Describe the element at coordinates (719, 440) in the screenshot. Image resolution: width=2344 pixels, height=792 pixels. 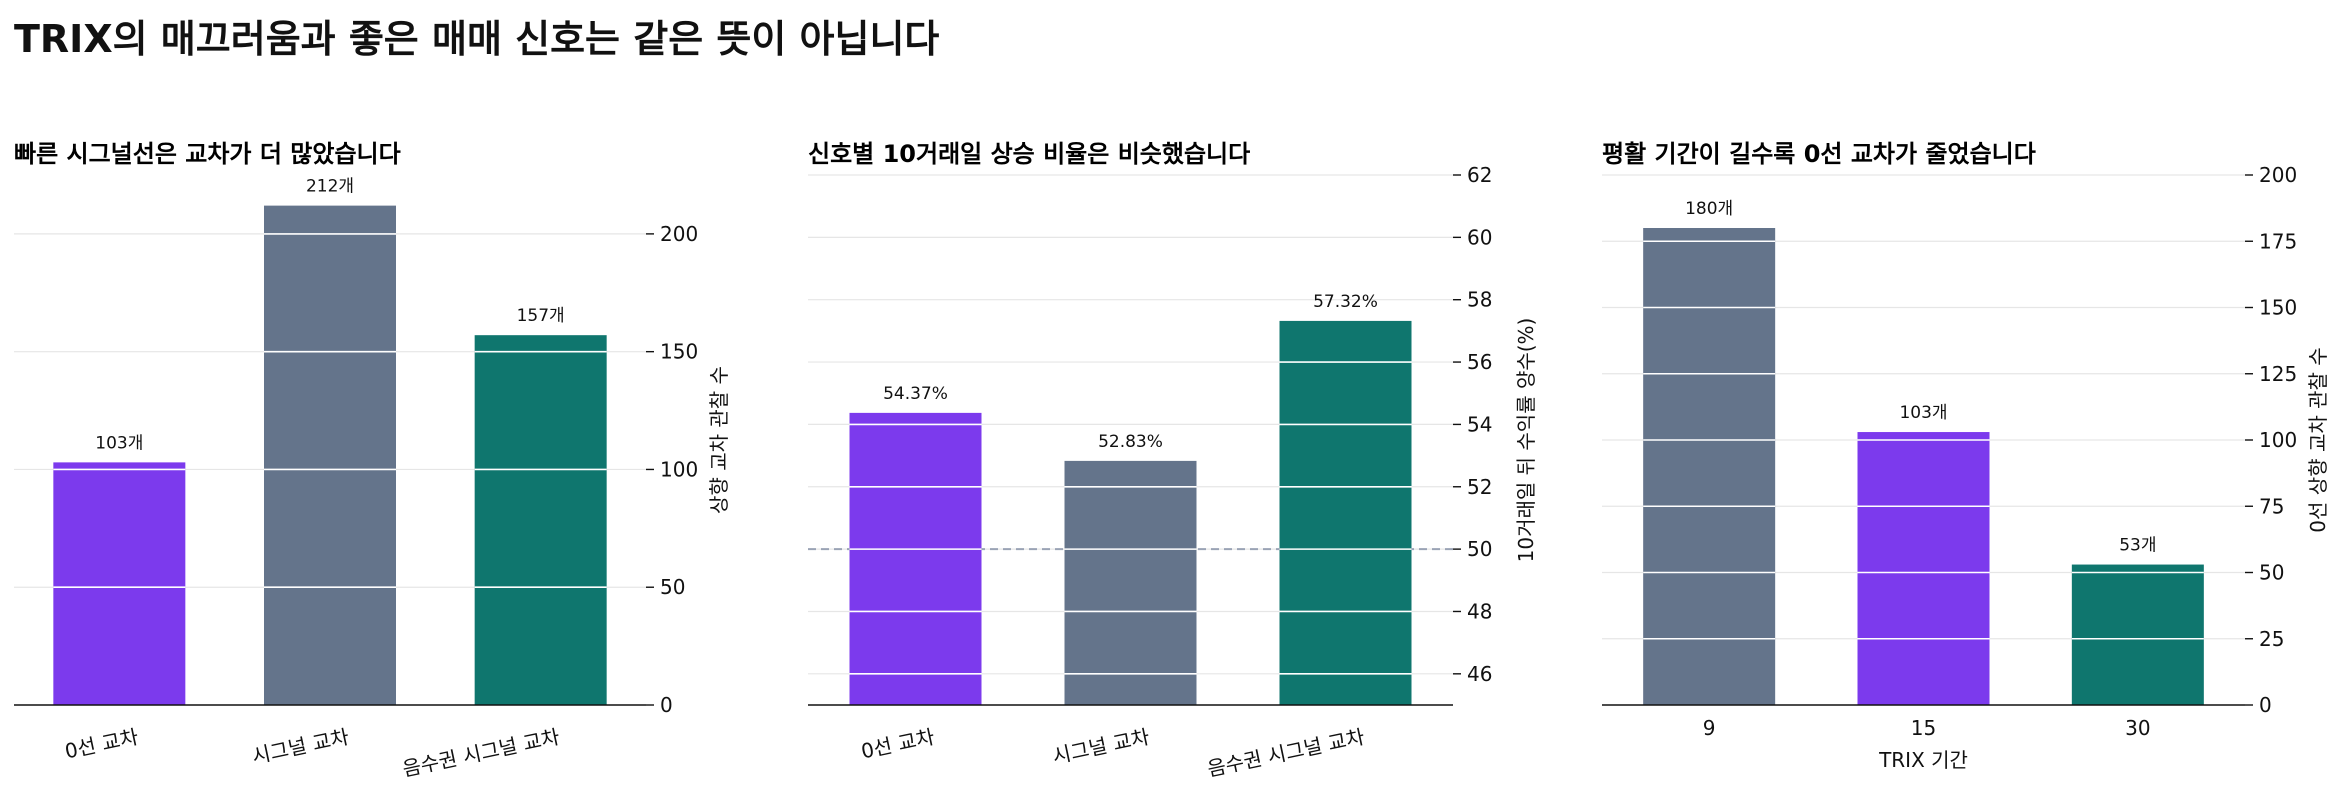
I see `y-axis-label: 상향 교차 관찰 수` at that location.